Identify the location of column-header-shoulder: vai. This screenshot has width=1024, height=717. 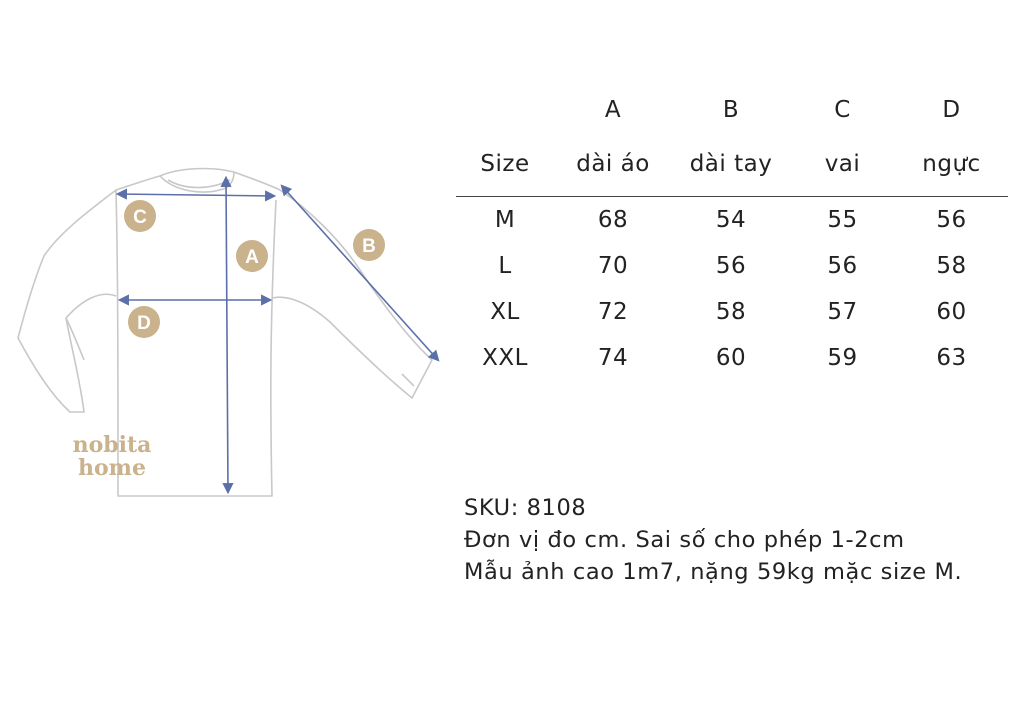
(842, 164).